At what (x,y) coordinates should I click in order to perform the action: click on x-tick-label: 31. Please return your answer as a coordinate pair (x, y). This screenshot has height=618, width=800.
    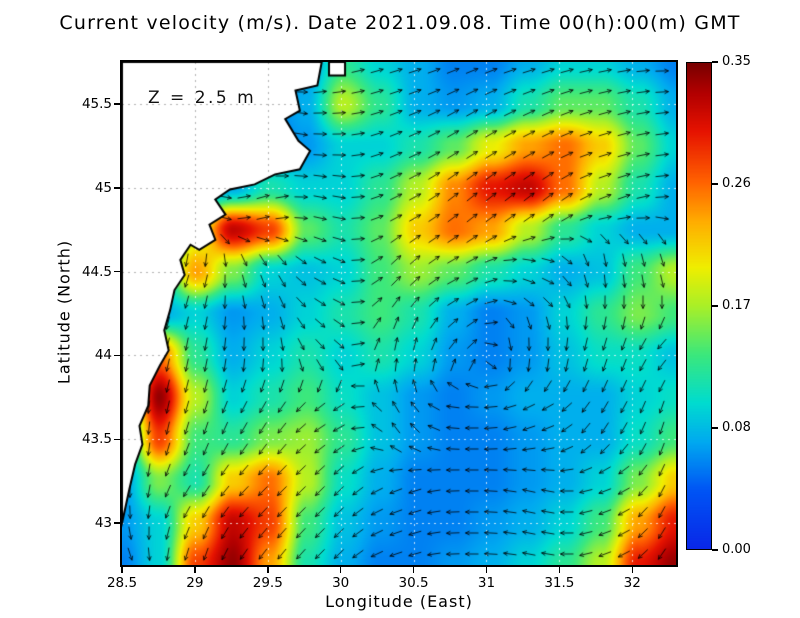
    Looking at the image, I should click on (486, 583).